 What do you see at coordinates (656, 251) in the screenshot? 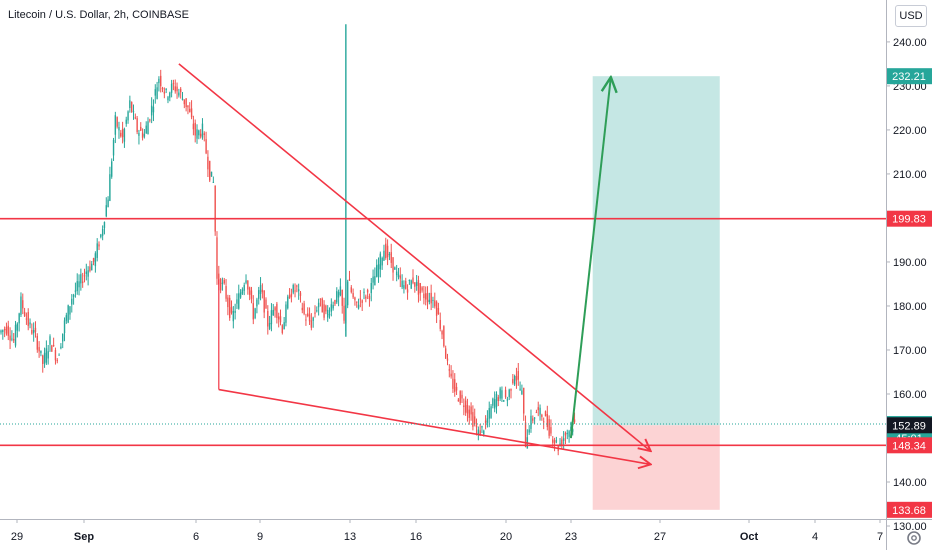
I see `target-zone` at bounding box center [656, 251].